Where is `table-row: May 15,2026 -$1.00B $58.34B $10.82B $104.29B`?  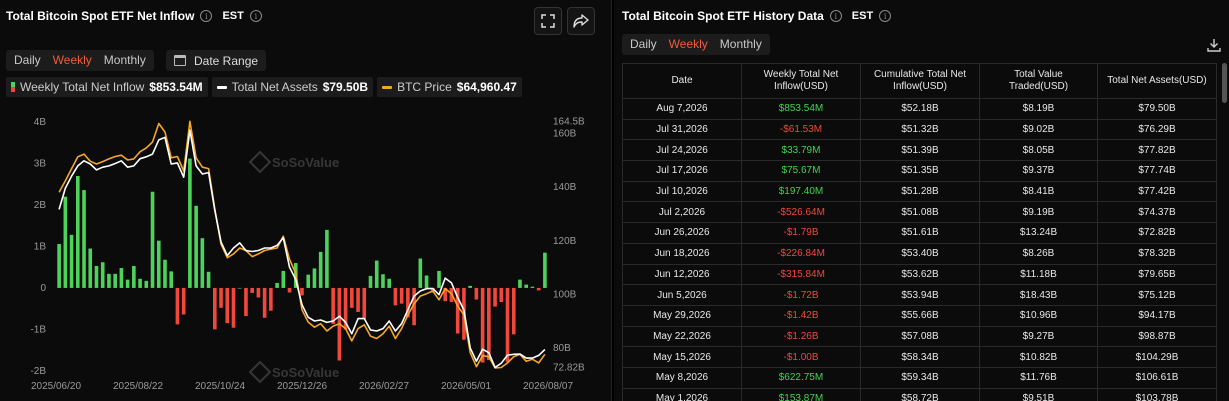 table-row: May 15,2026 -$1.00B $58.34B $10.82B $104.29B is located at coordinates (919, 357).